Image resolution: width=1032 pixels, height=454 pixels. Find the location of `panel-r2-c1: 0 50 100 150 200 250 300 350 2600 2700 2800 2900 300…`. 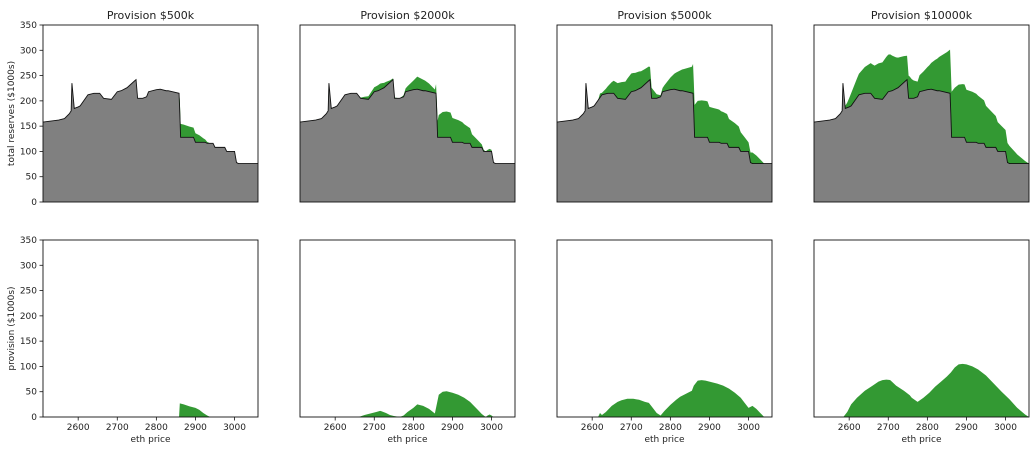

panel-r2-c1: 0 50 100 150 200 250 300 350 2600 2700 2800 2900 300… is located at coordinates (133, 340).